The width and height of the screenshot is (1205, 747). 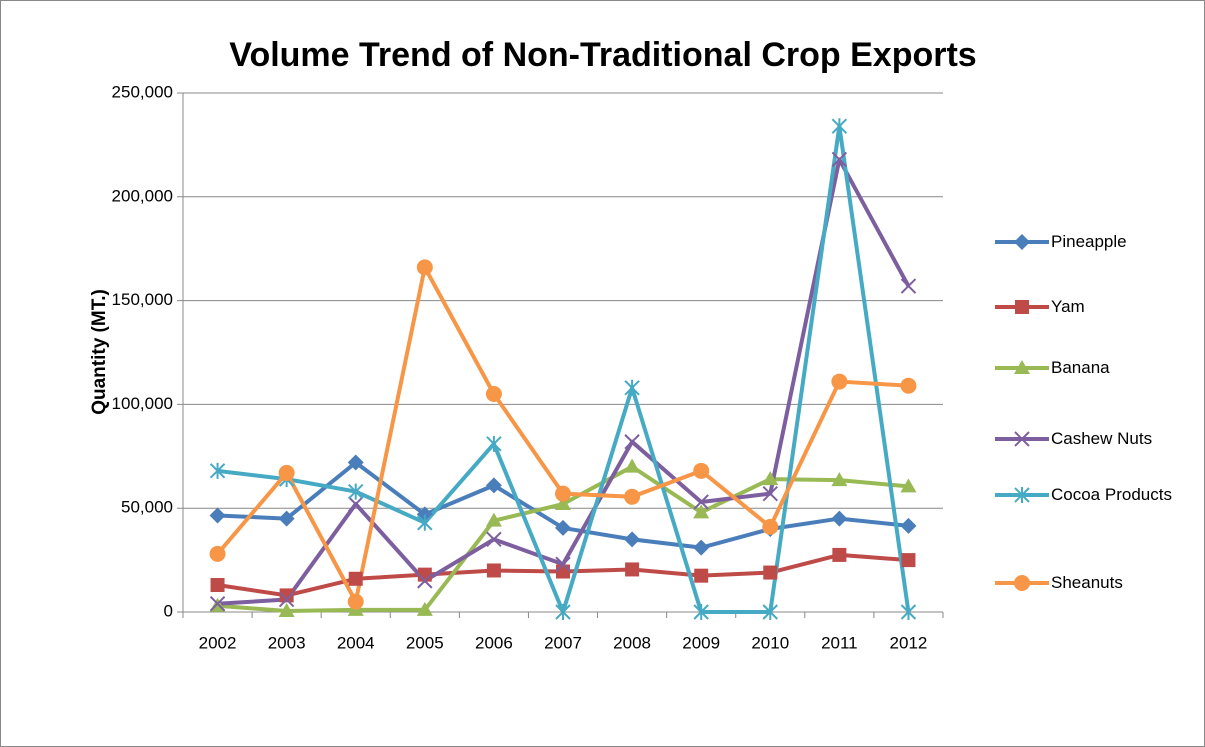 I want to click on x-tick-label: 2008, so click(x=632, y=642).